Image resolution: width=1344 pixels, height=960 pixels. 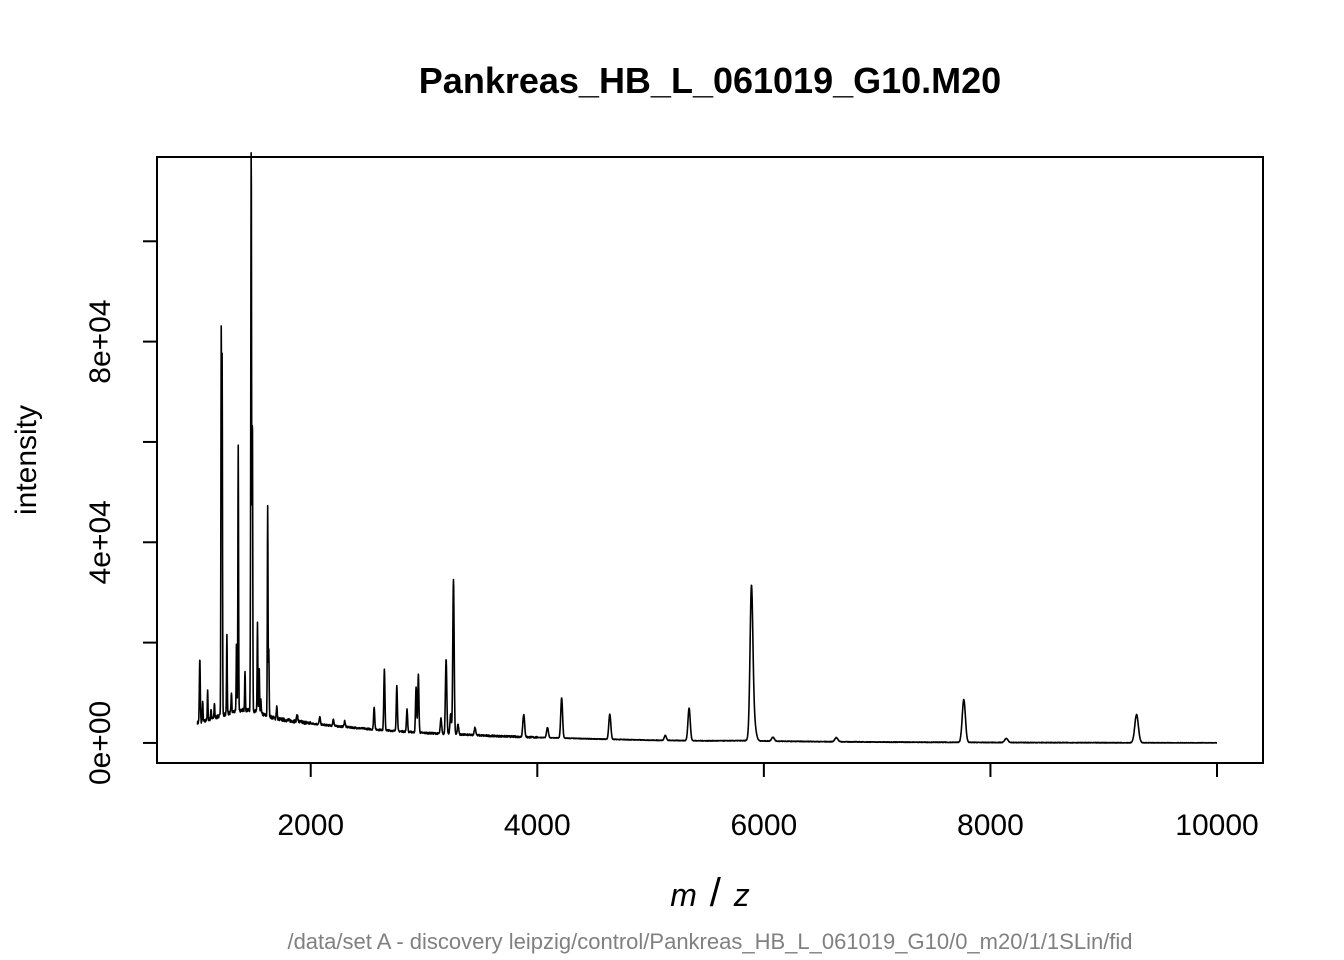 What do you see at coordinates (716, 893) in the screenshot?
I see `x-axis-label-slash: /` at bounding box center [716, 893].